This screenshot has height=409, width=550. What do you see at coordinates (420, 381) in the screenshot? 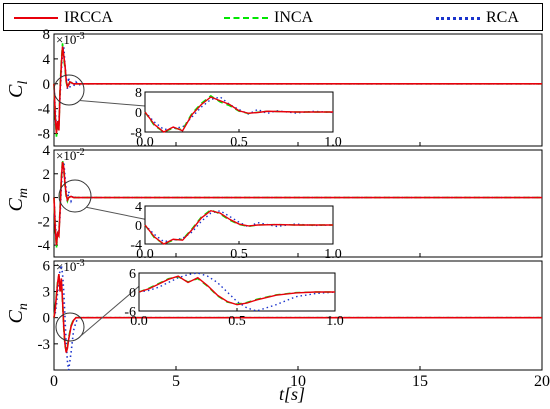
I see `x-tick-label: 15` at bounding box center [420, 381].